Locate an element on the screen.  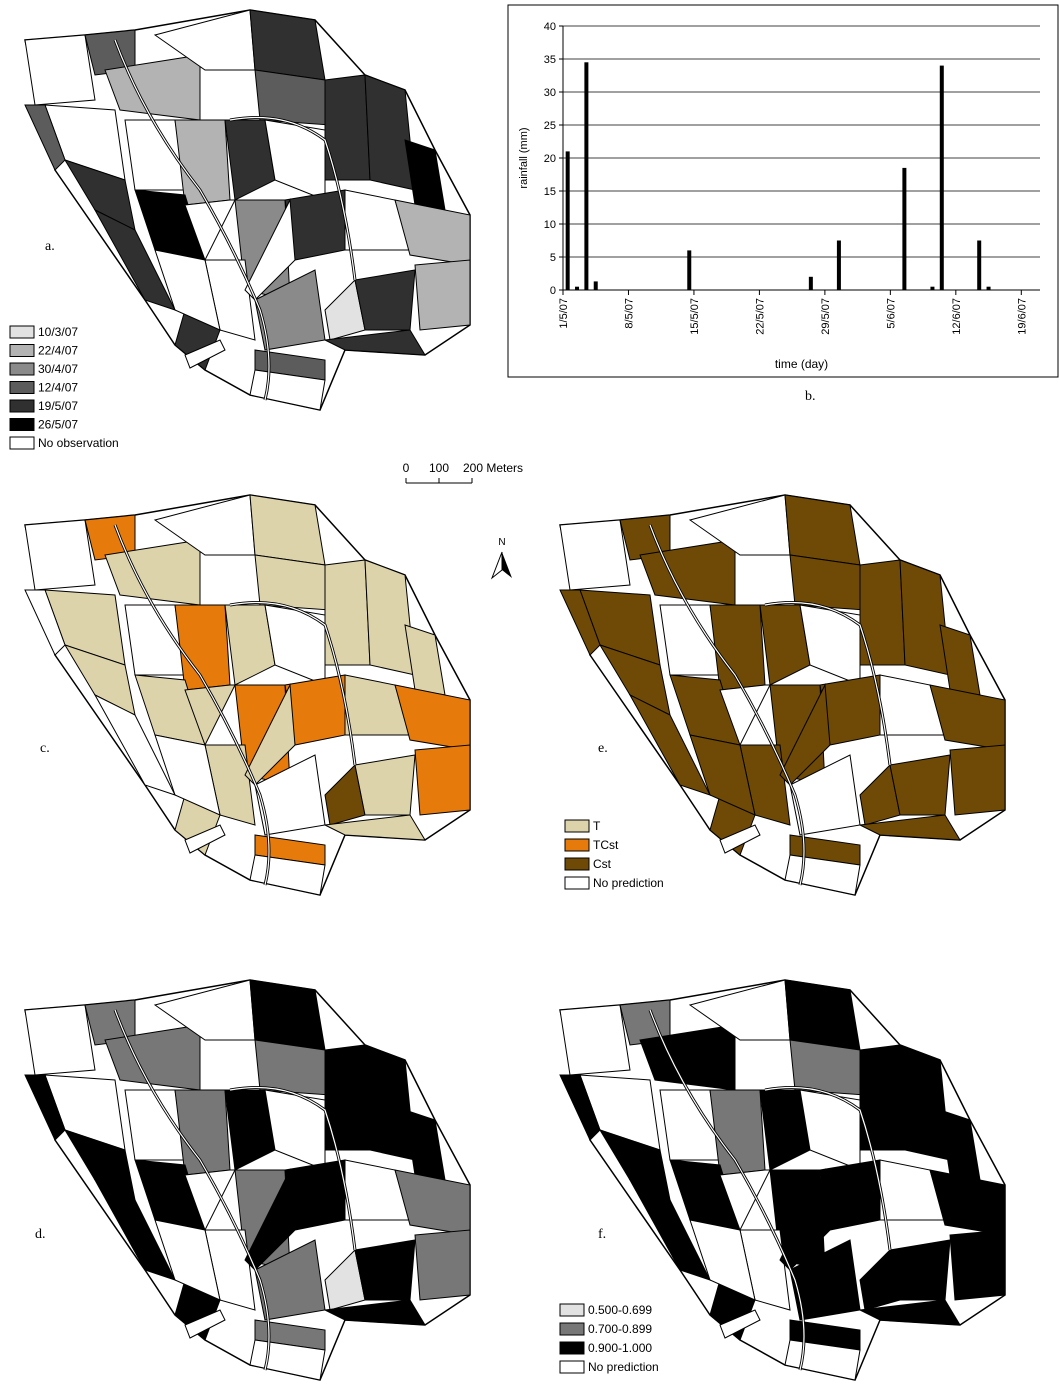
y-tick-label: 30 is located at coordinates (550, 93).